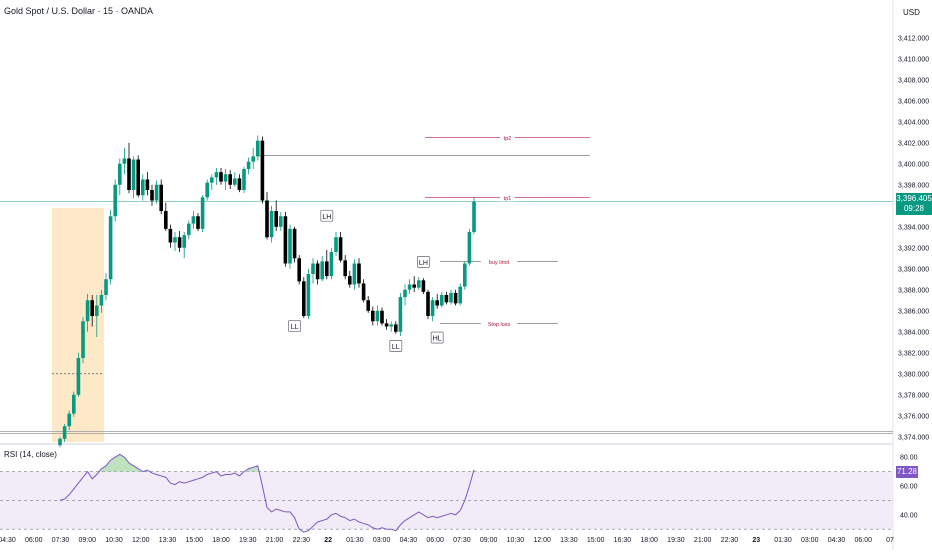  Describe the element at coordinates (489, 540) in the screenshot. I see `time-tick-label: 09:00` at that location.